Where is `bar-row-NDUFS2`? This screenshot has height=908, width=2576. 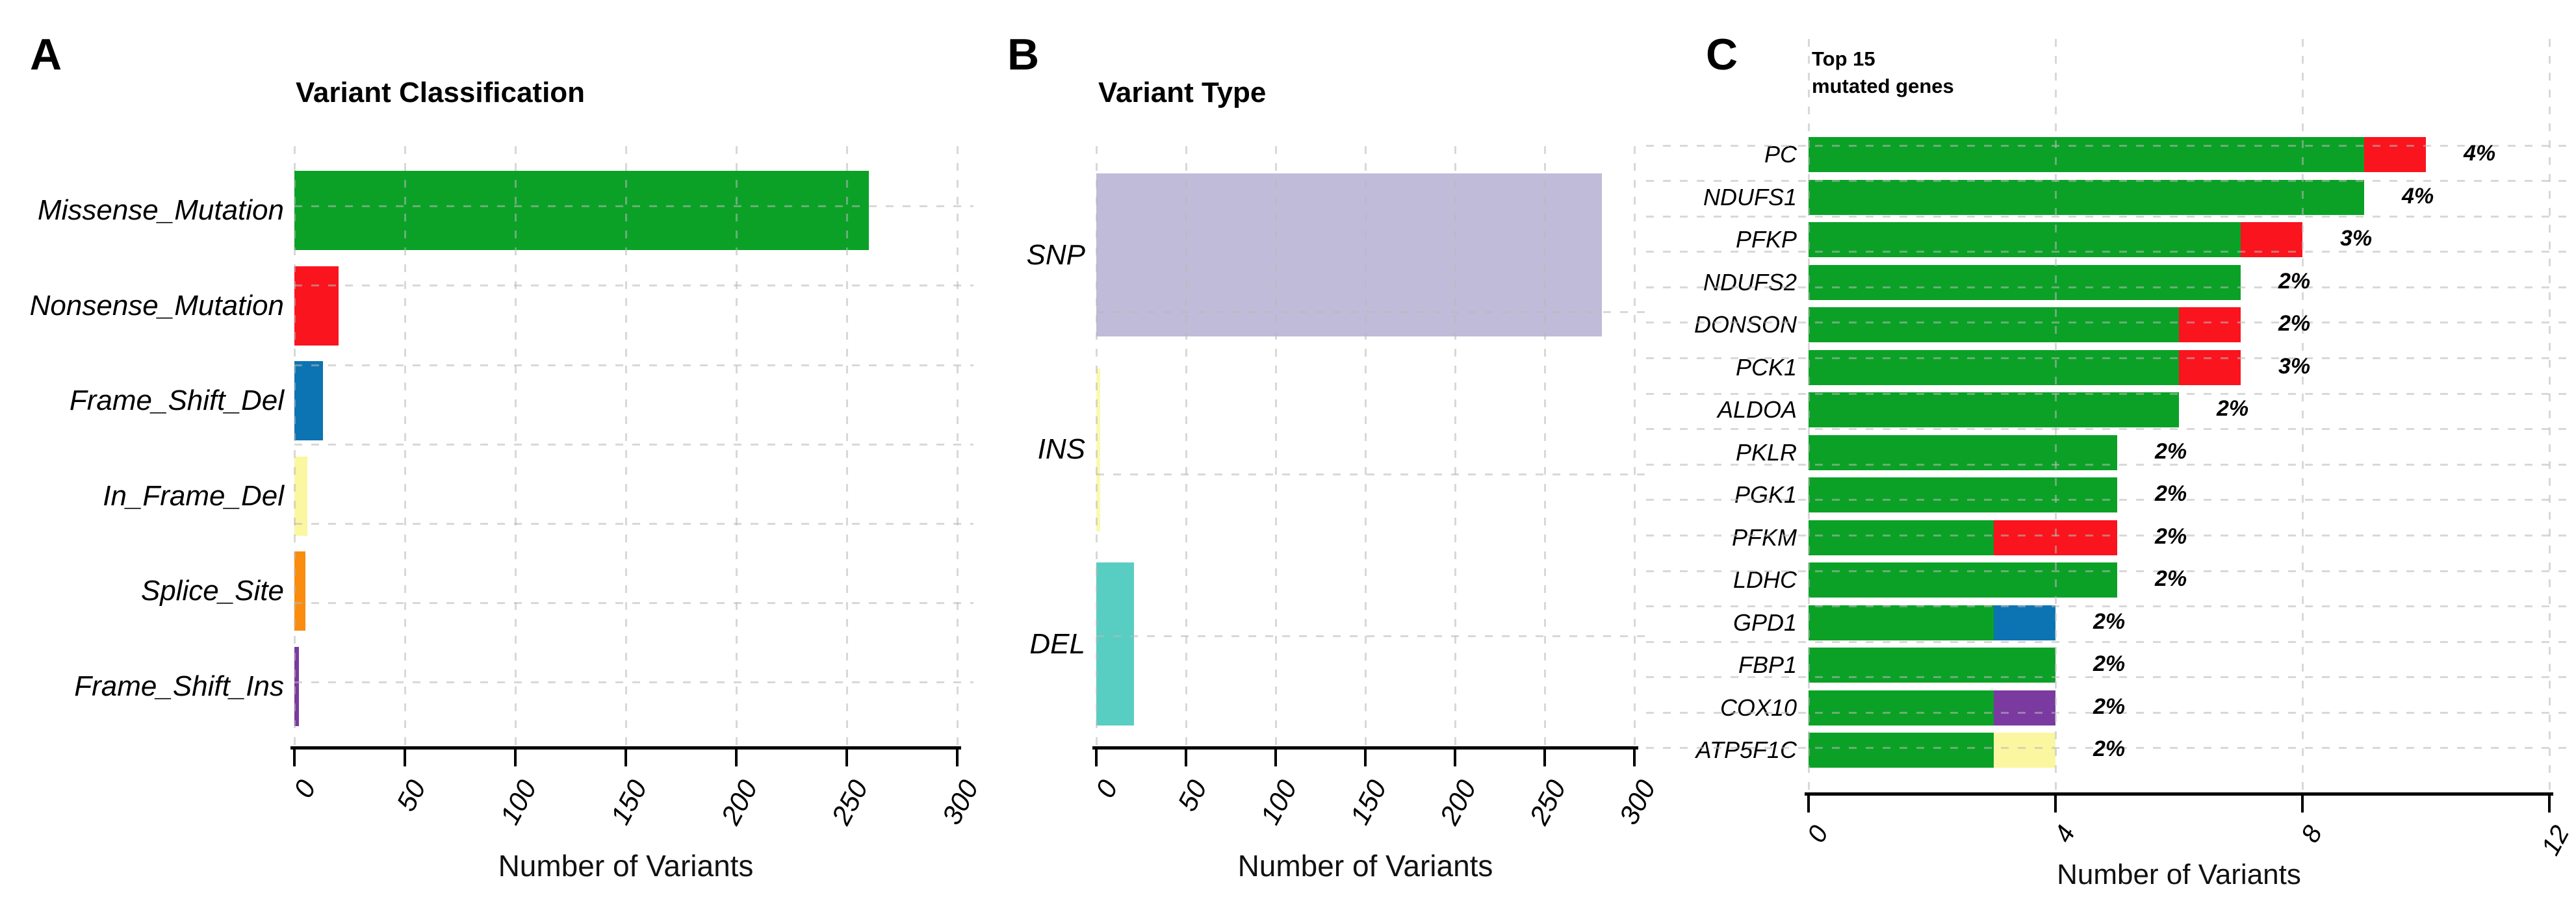
bar-row-NDUFS2 is located at coordinates (2179, 282).